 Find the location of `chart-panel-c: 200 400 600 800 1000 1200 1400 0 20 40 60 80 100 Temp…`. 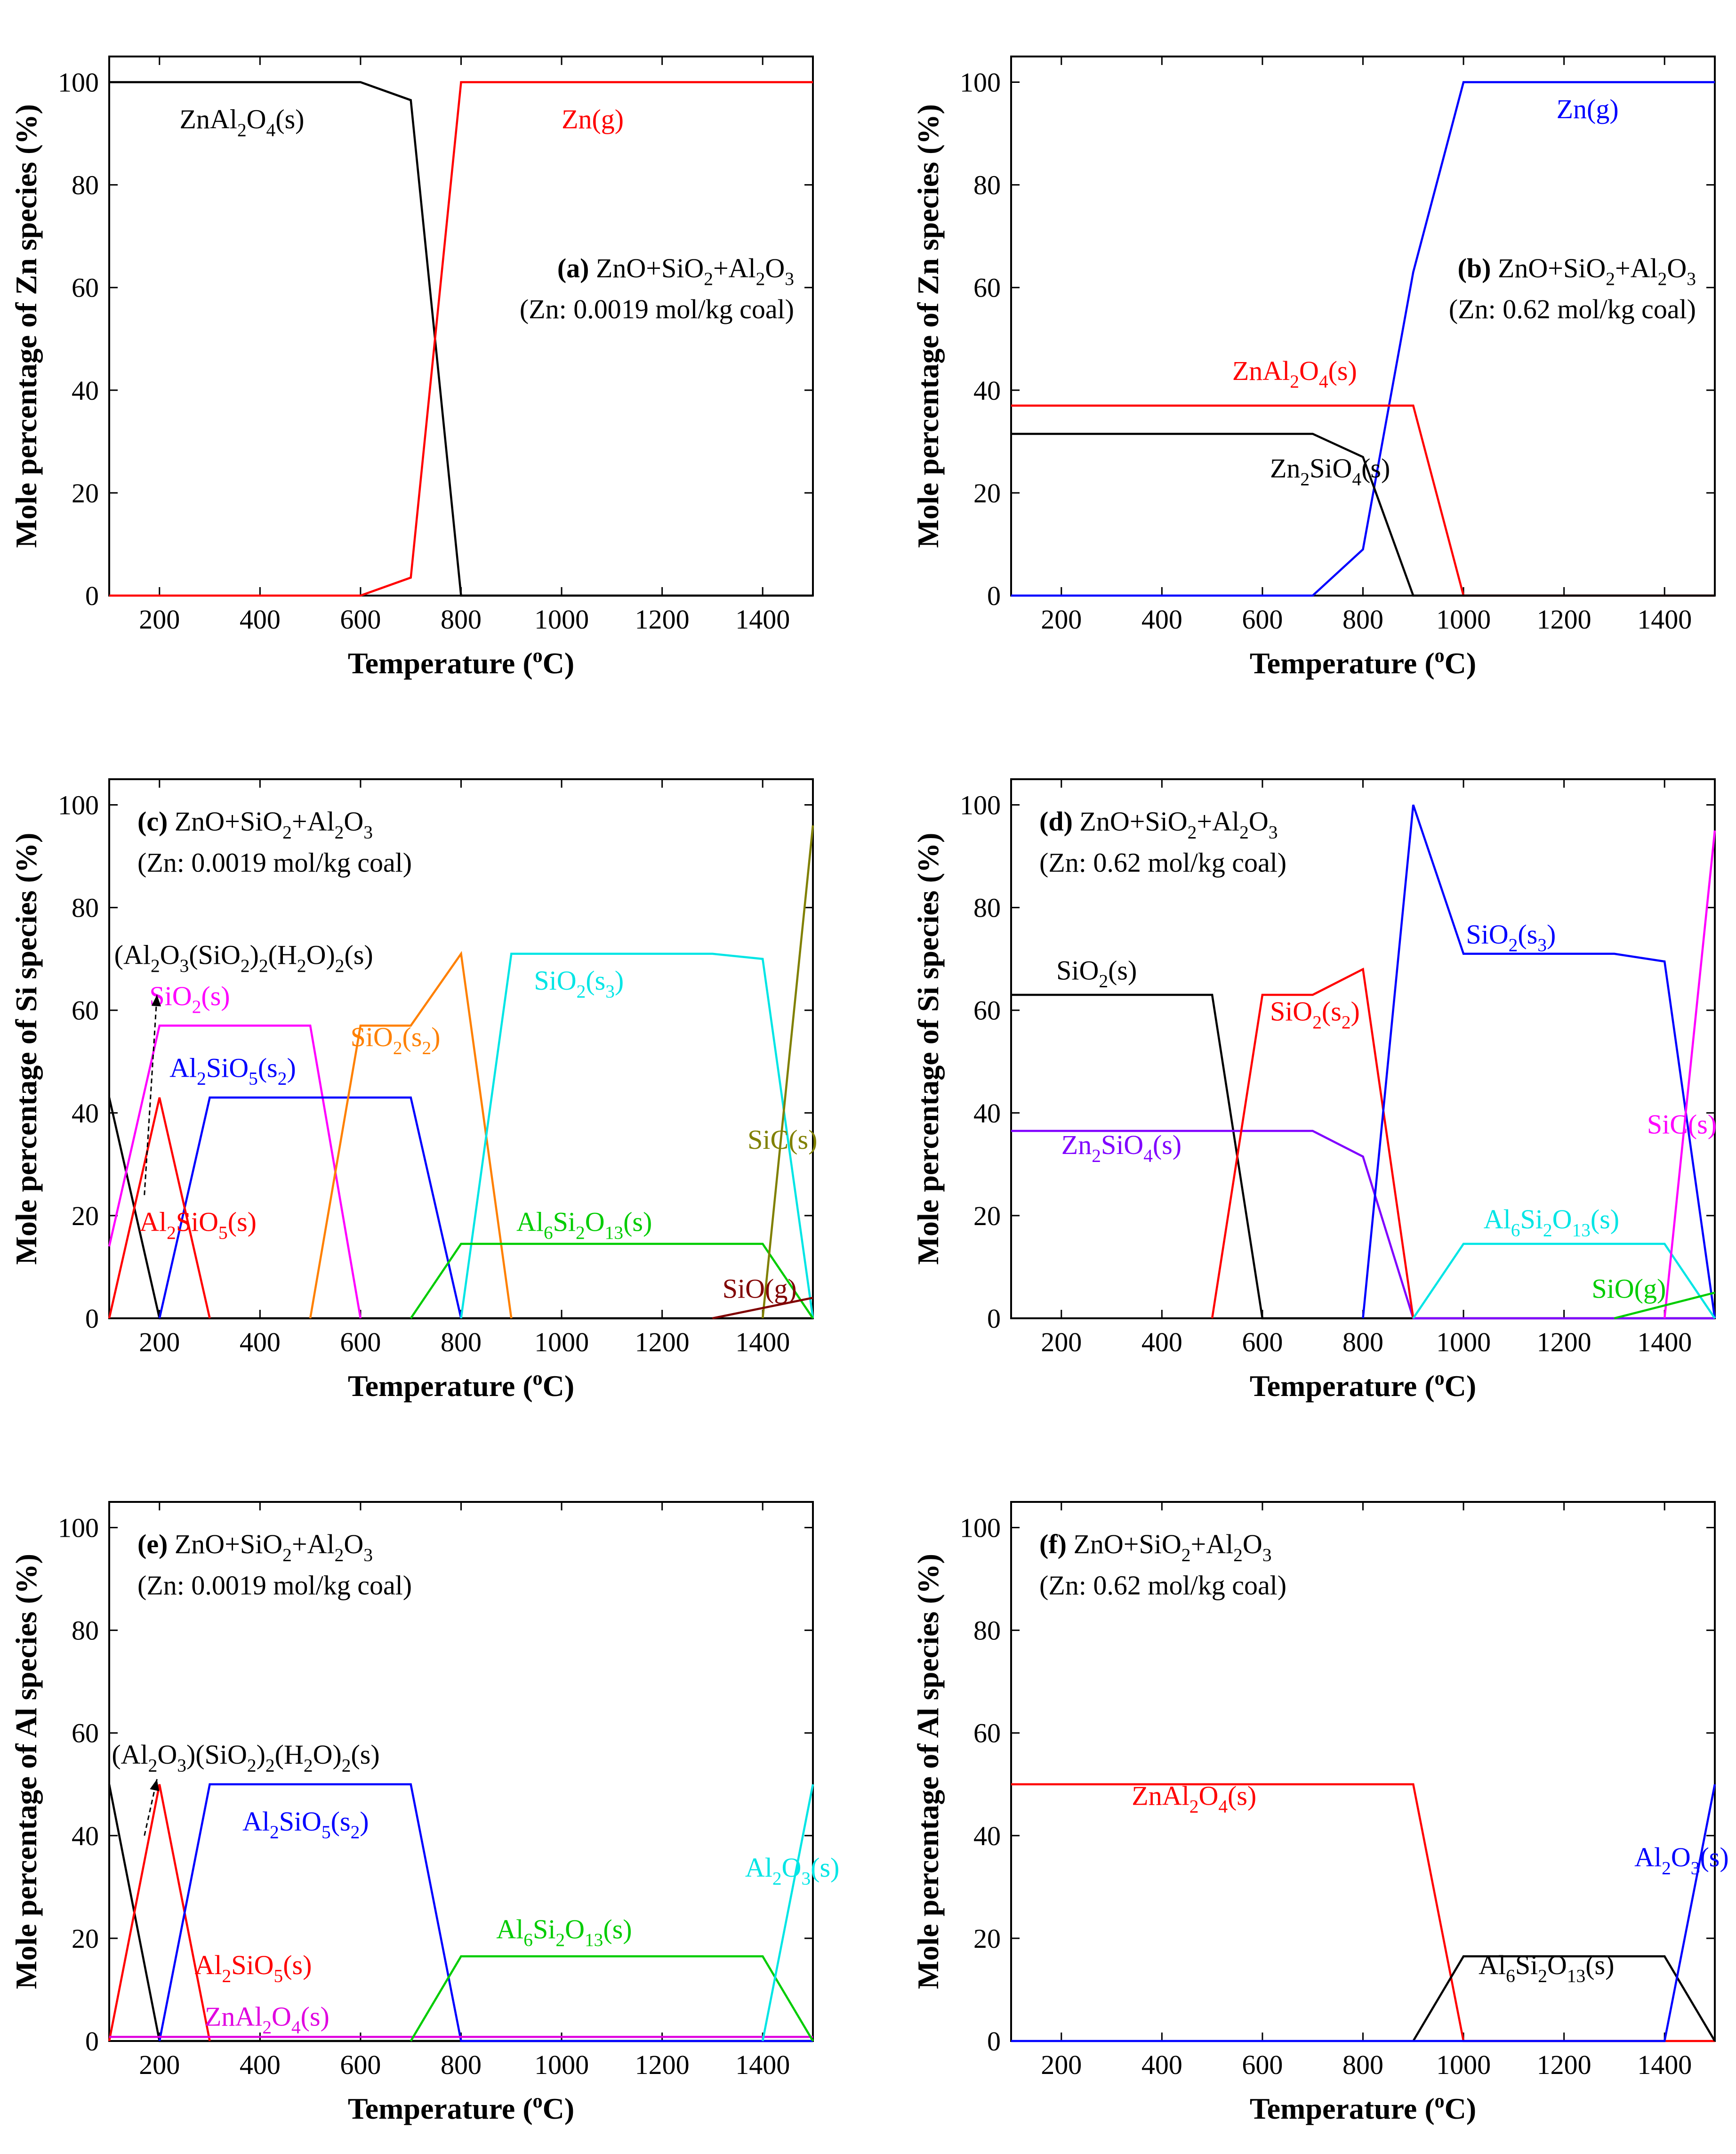

chart-panel-c: 200 400 600 800 1000 1200 1400 0 20 40 60 80 100 Temp… is located at coordinates (413, 1090).